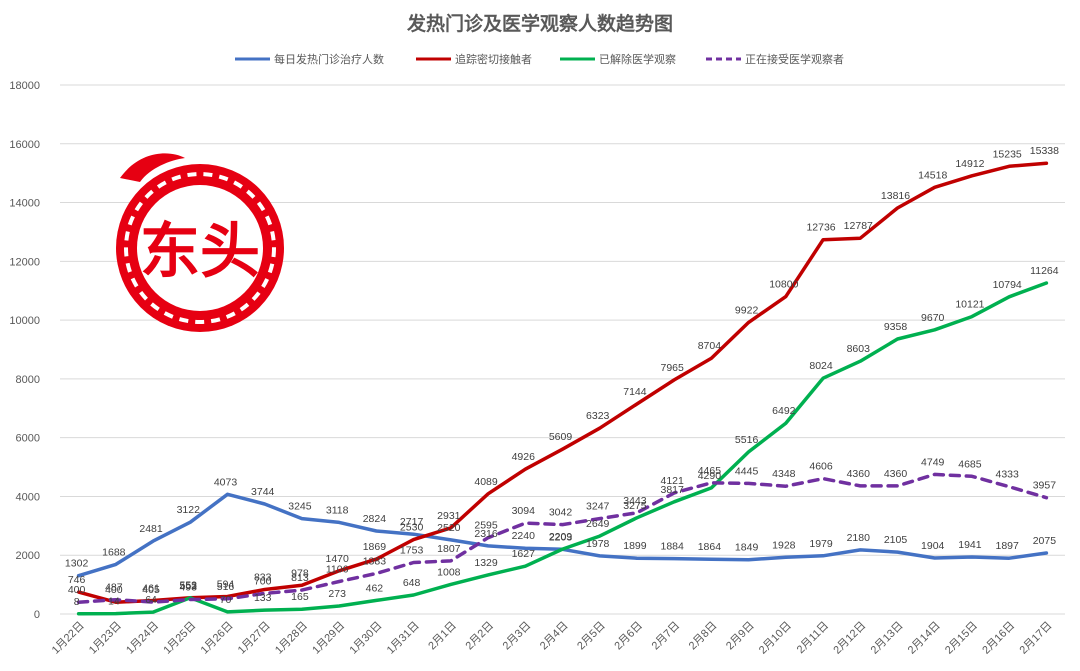  Describe the element at coordinates (821, 544) in the screenshot. I see `data-label: 1979` at that location.